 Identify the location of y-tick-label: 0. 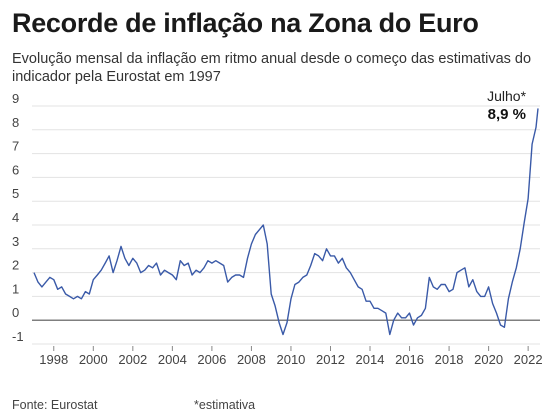
(15, 312).